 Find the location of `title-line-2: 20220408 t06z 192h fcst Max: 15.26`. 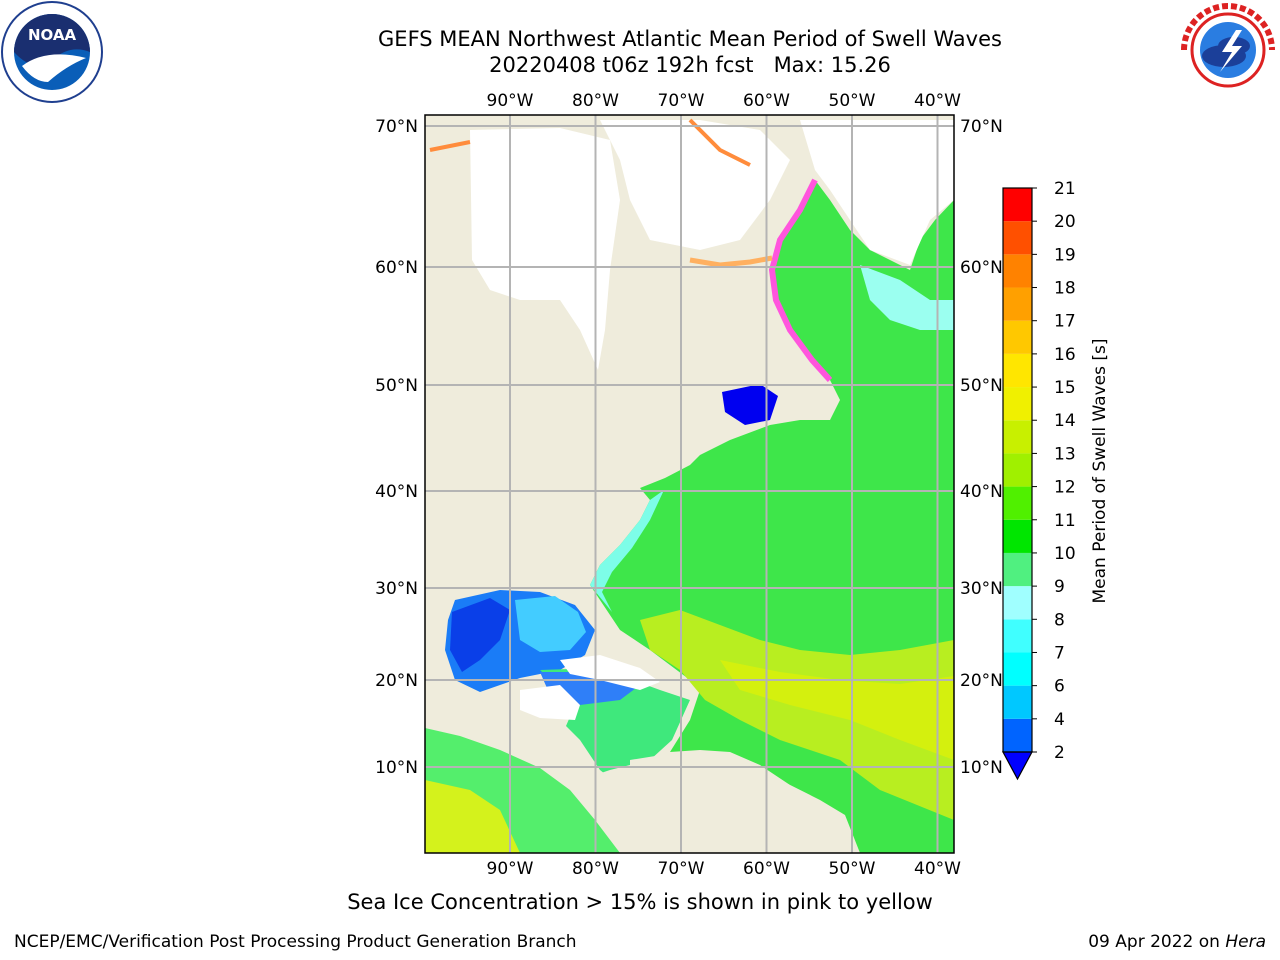

title-line-2: 20220408 t06z 192h fcst Max: 15.26 is located at coordinates (690, 65).